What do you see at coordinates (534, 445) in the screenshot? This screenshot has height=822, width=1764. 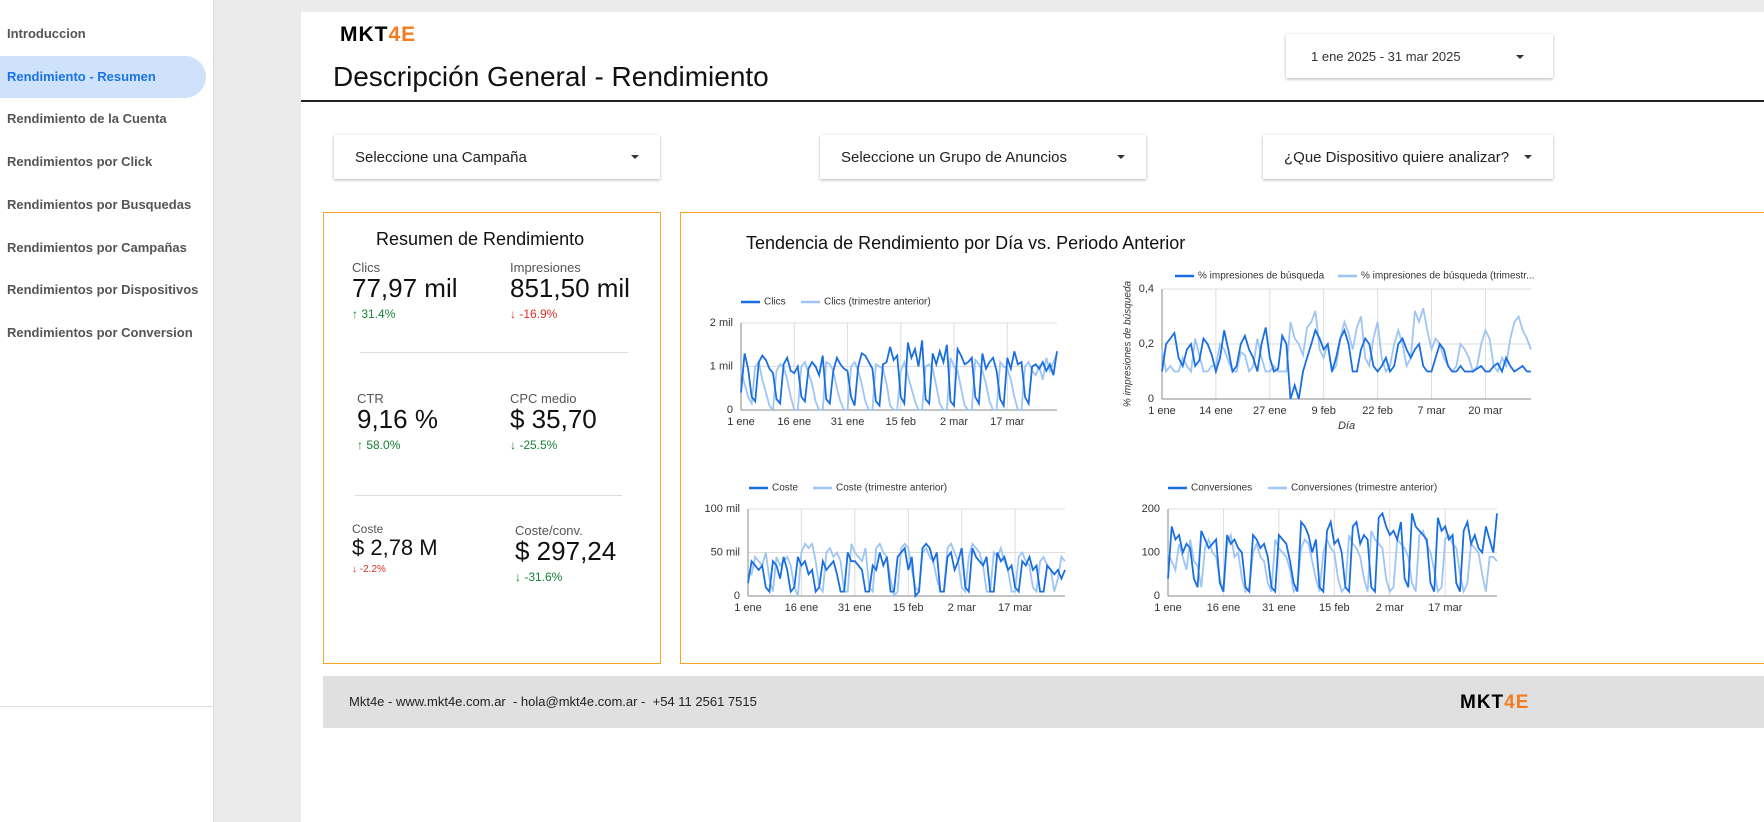 I see `metric-change: ↓ -25.5%` at bounding box center [534, 445].